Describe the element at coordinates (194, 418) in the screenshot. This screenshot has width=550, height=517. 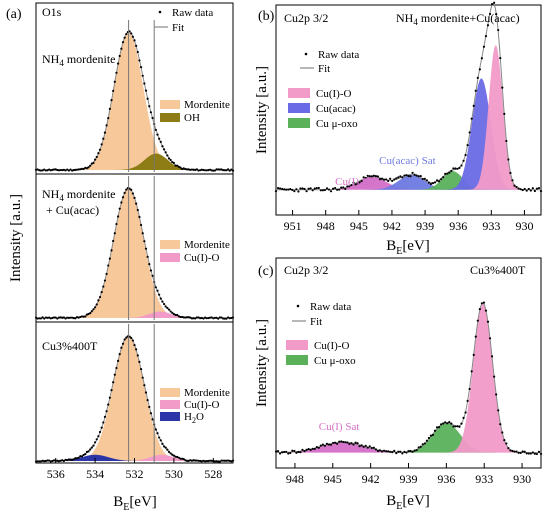
I see `legend-label-h2o: H2O` at that location.